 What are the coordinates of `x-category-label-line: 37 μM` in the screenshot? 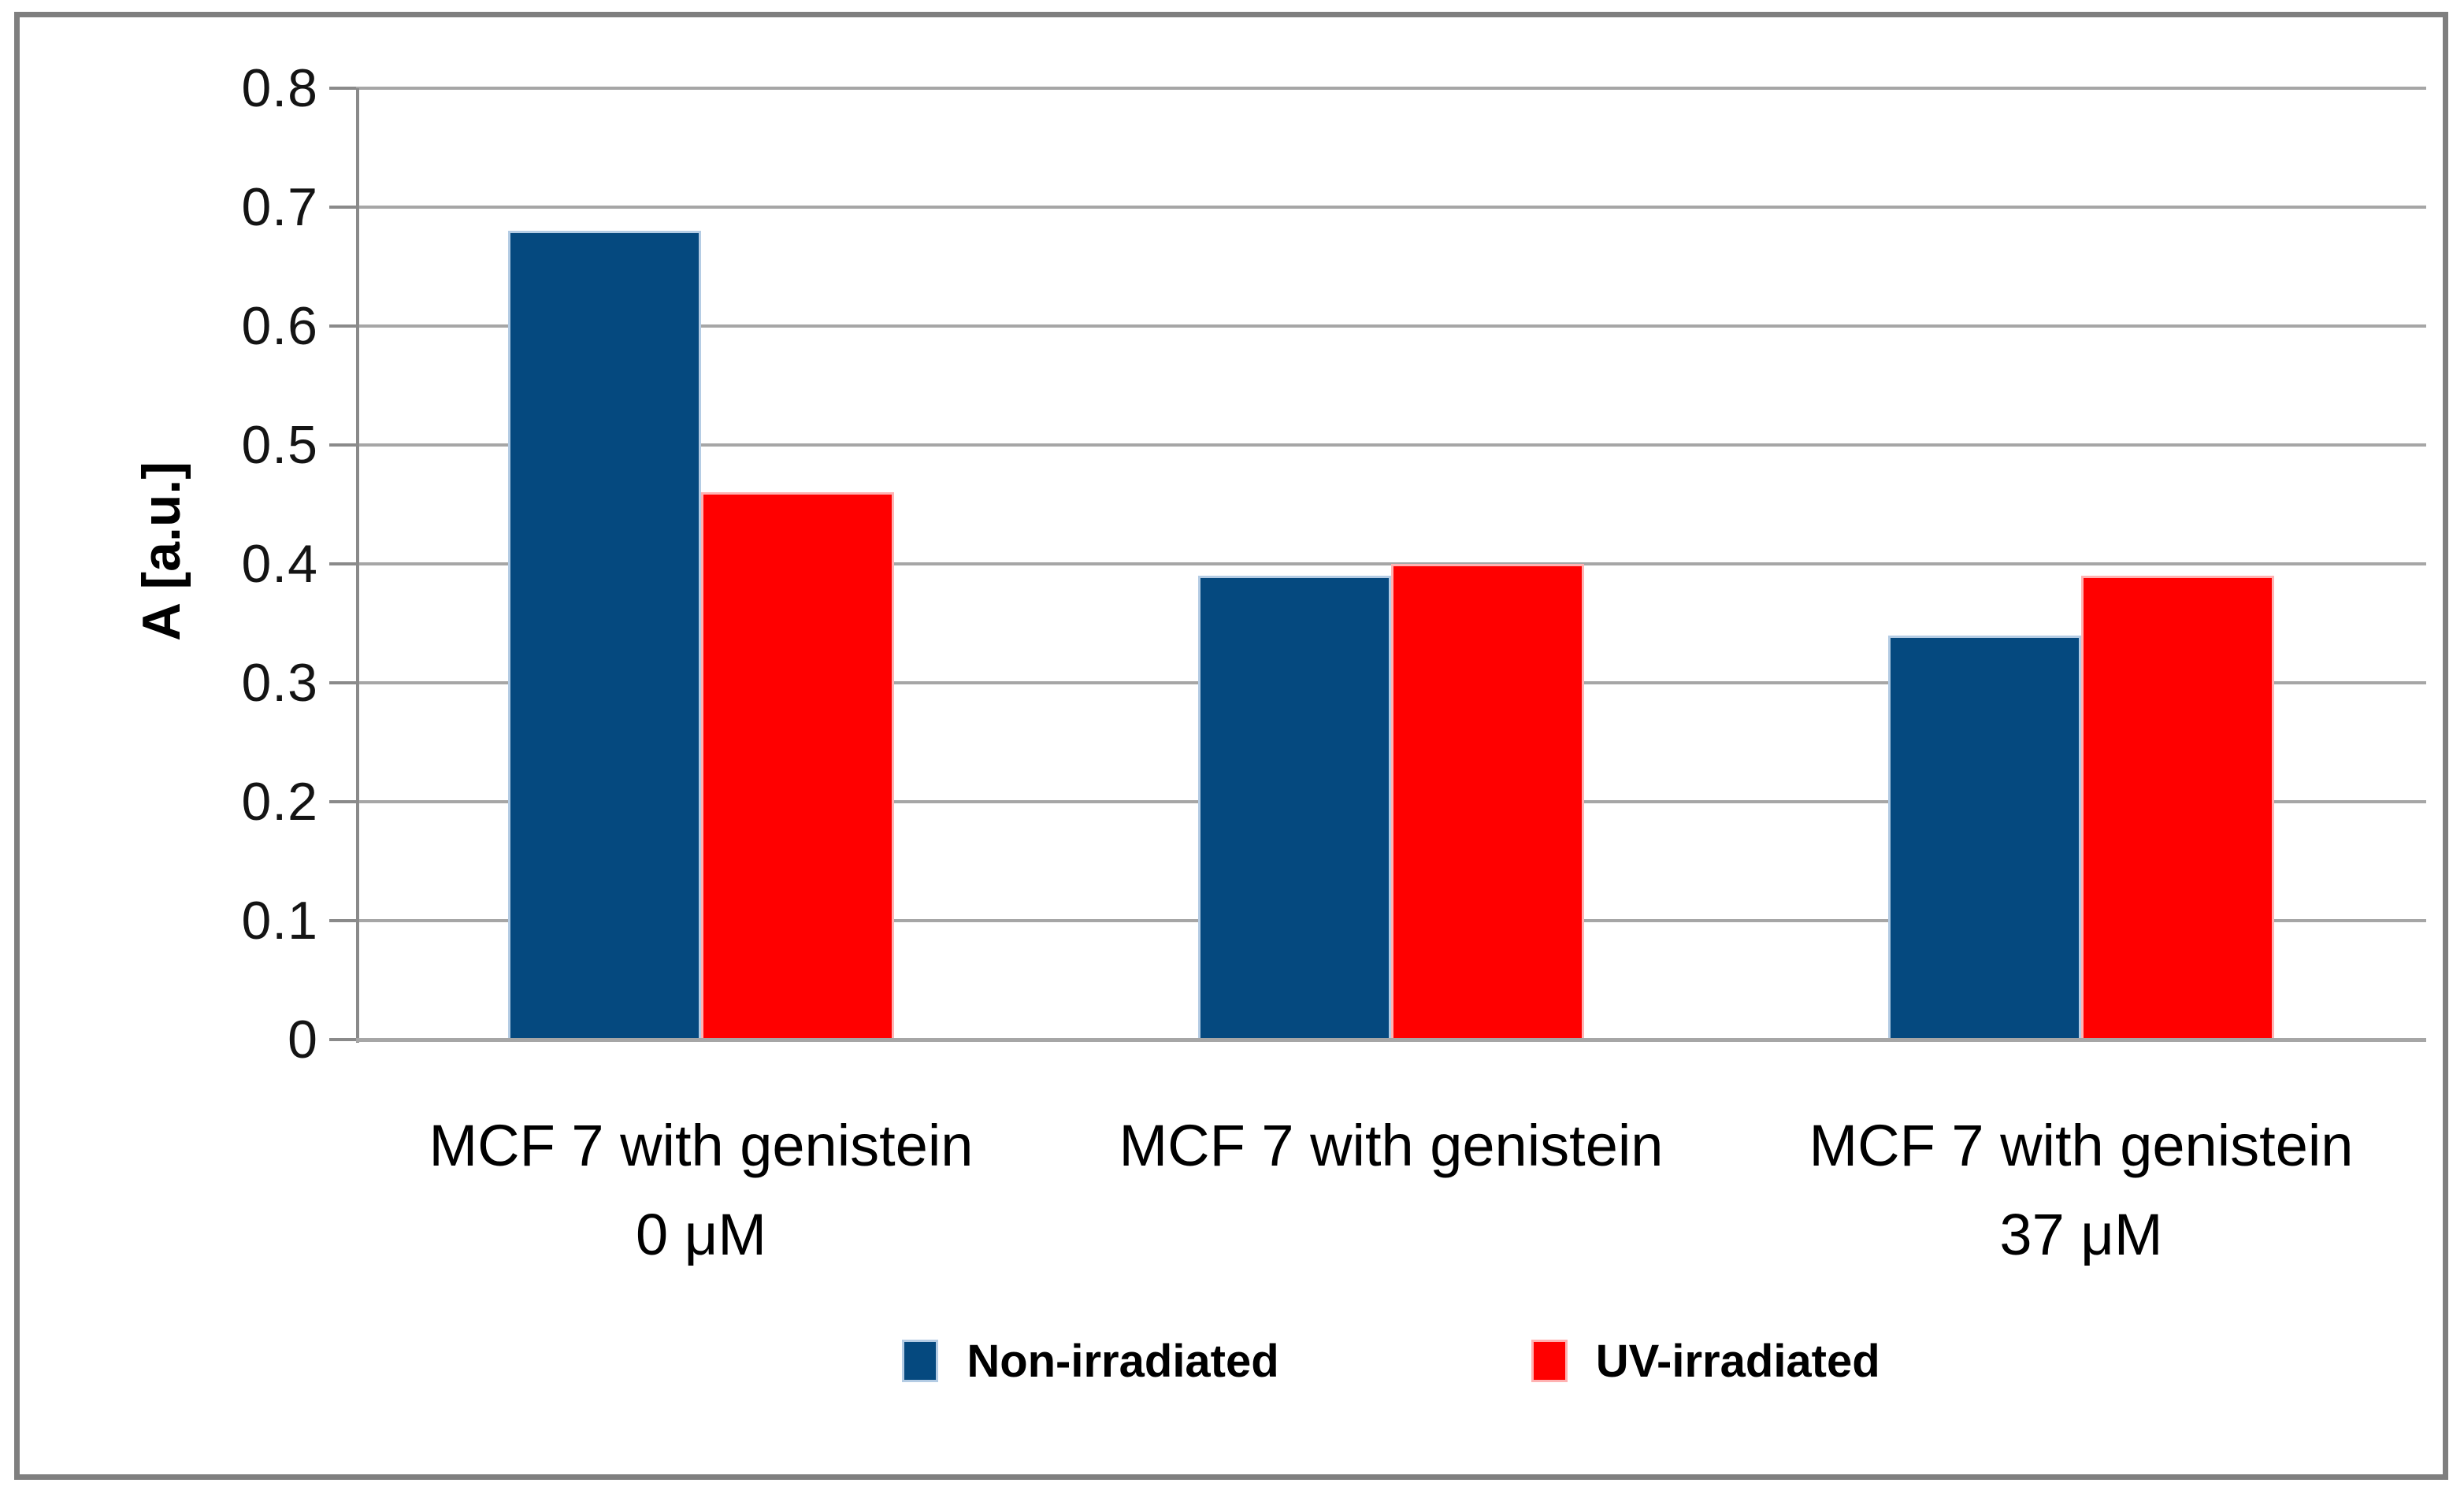 It's located at (2081, 1234).